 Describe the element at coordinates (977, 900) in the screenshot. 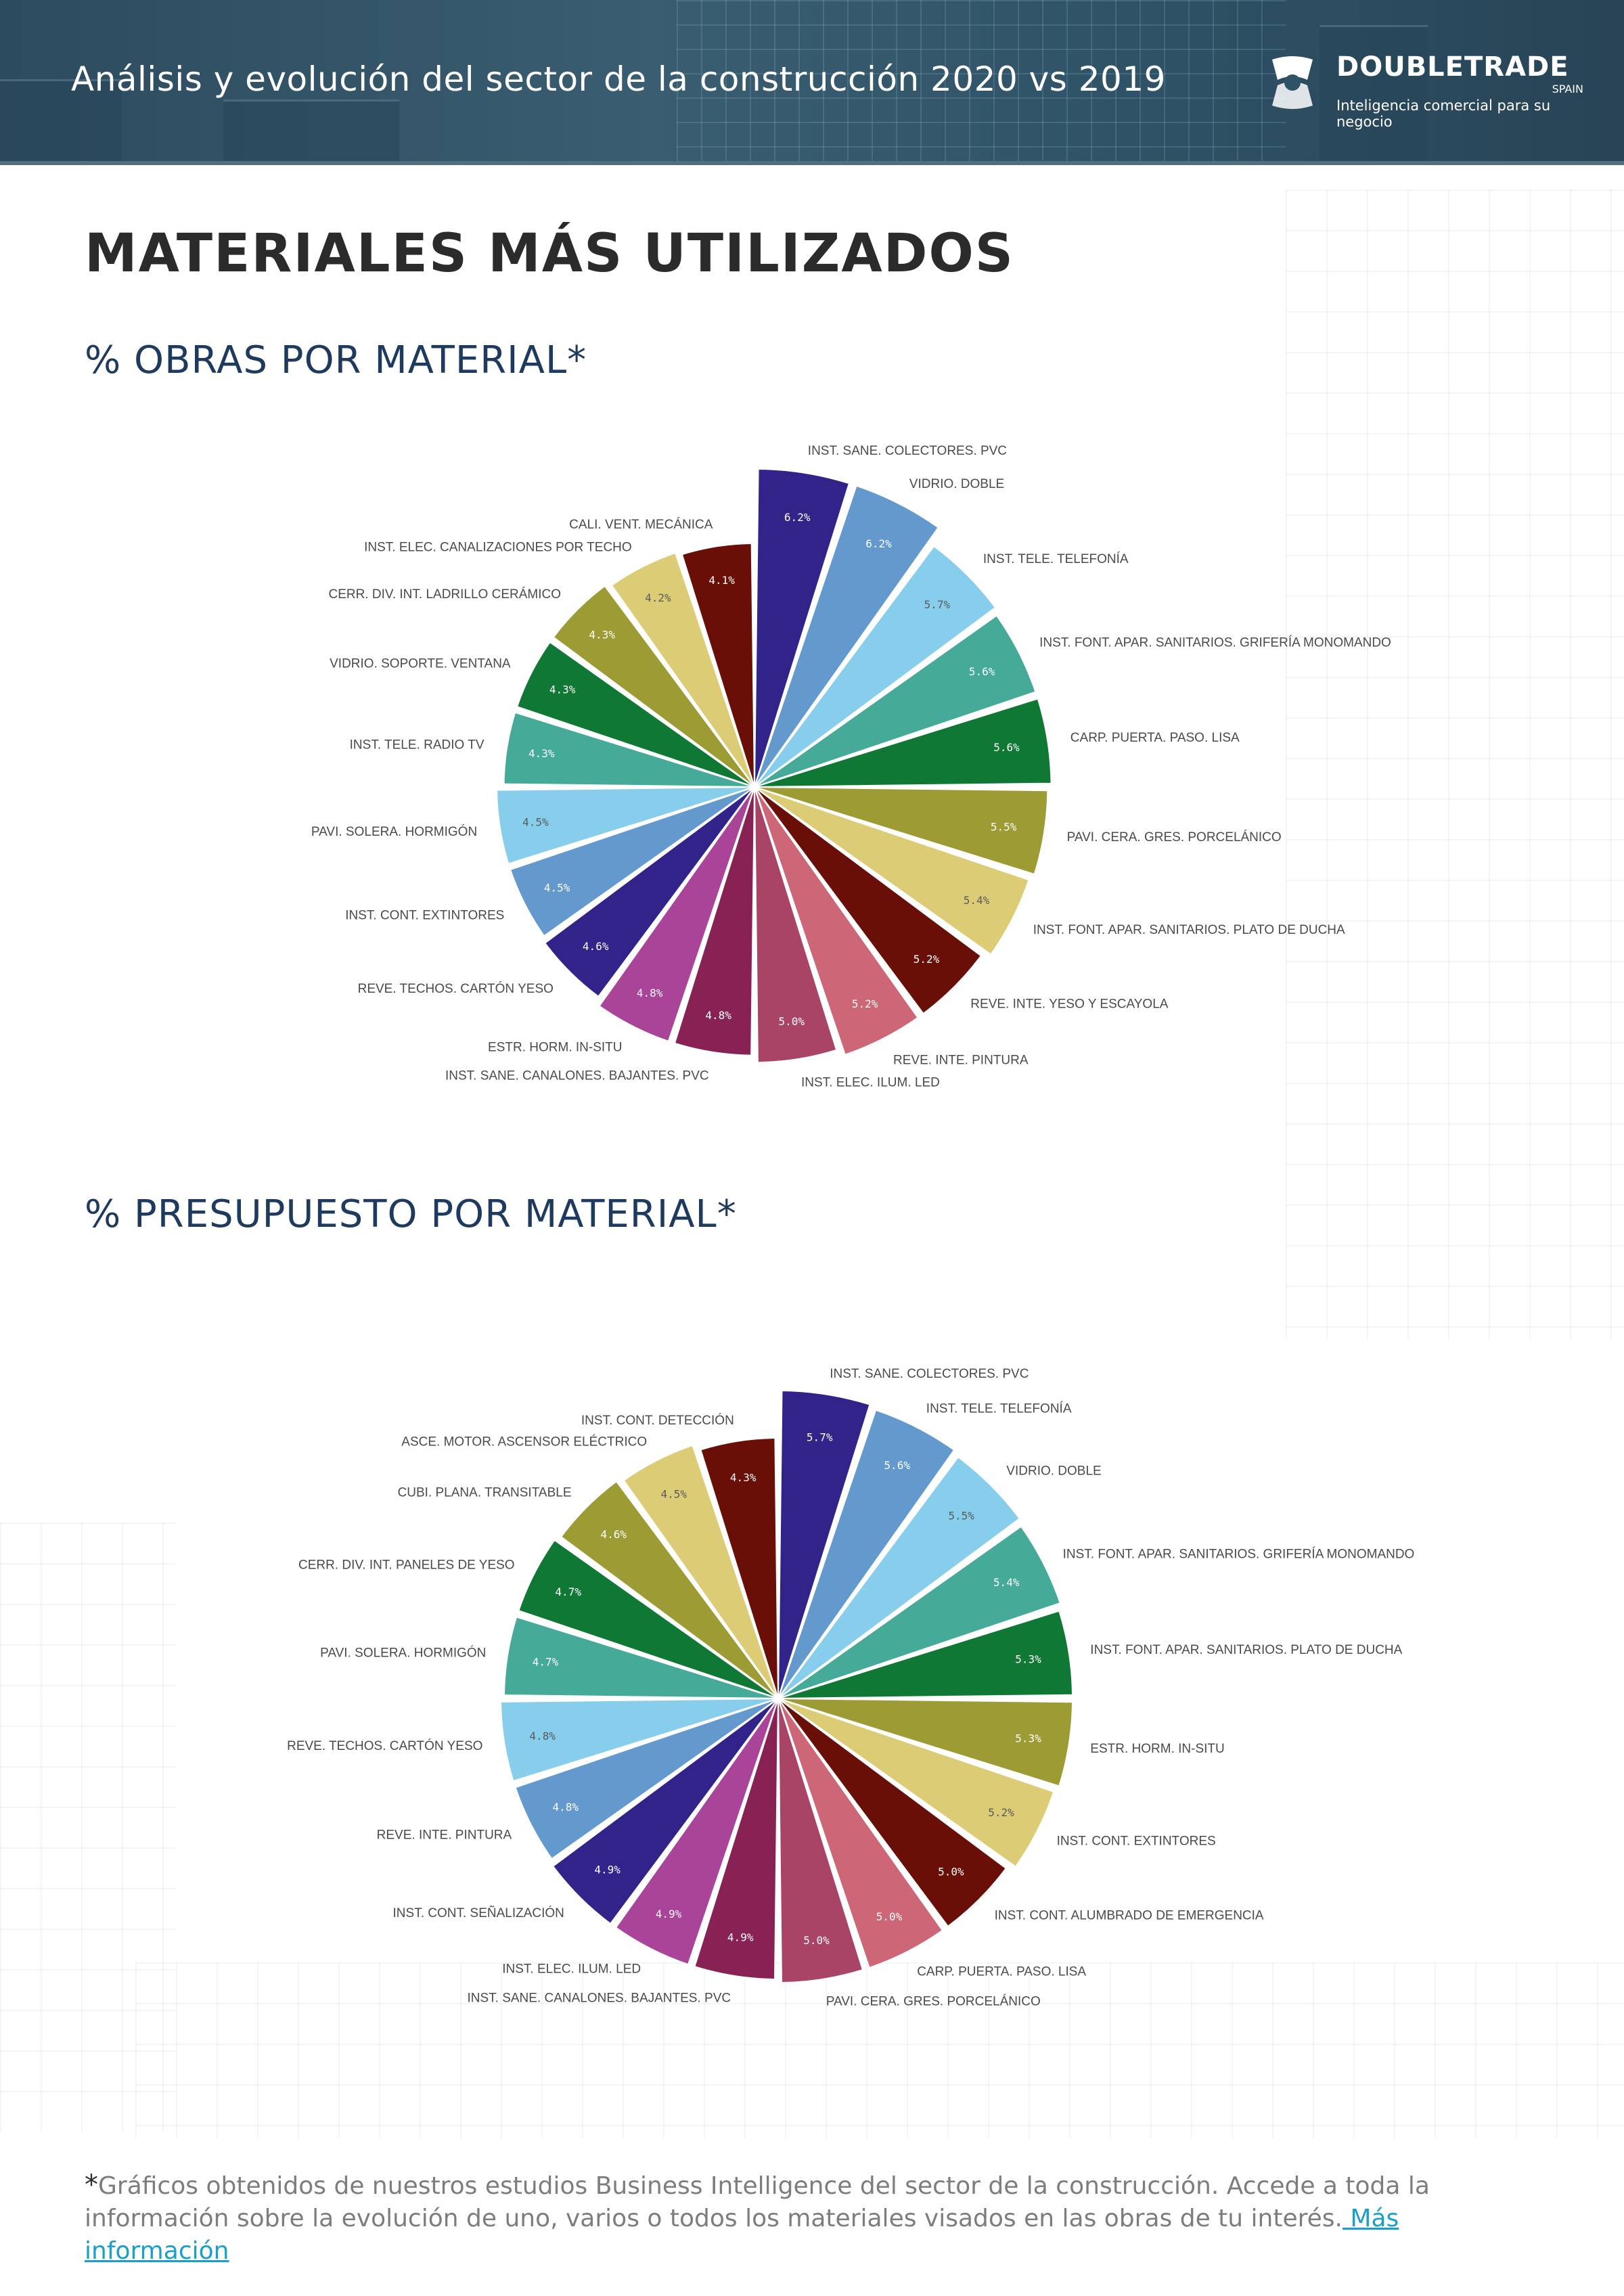

I see `slice-value-label: 5.4%` at that location.